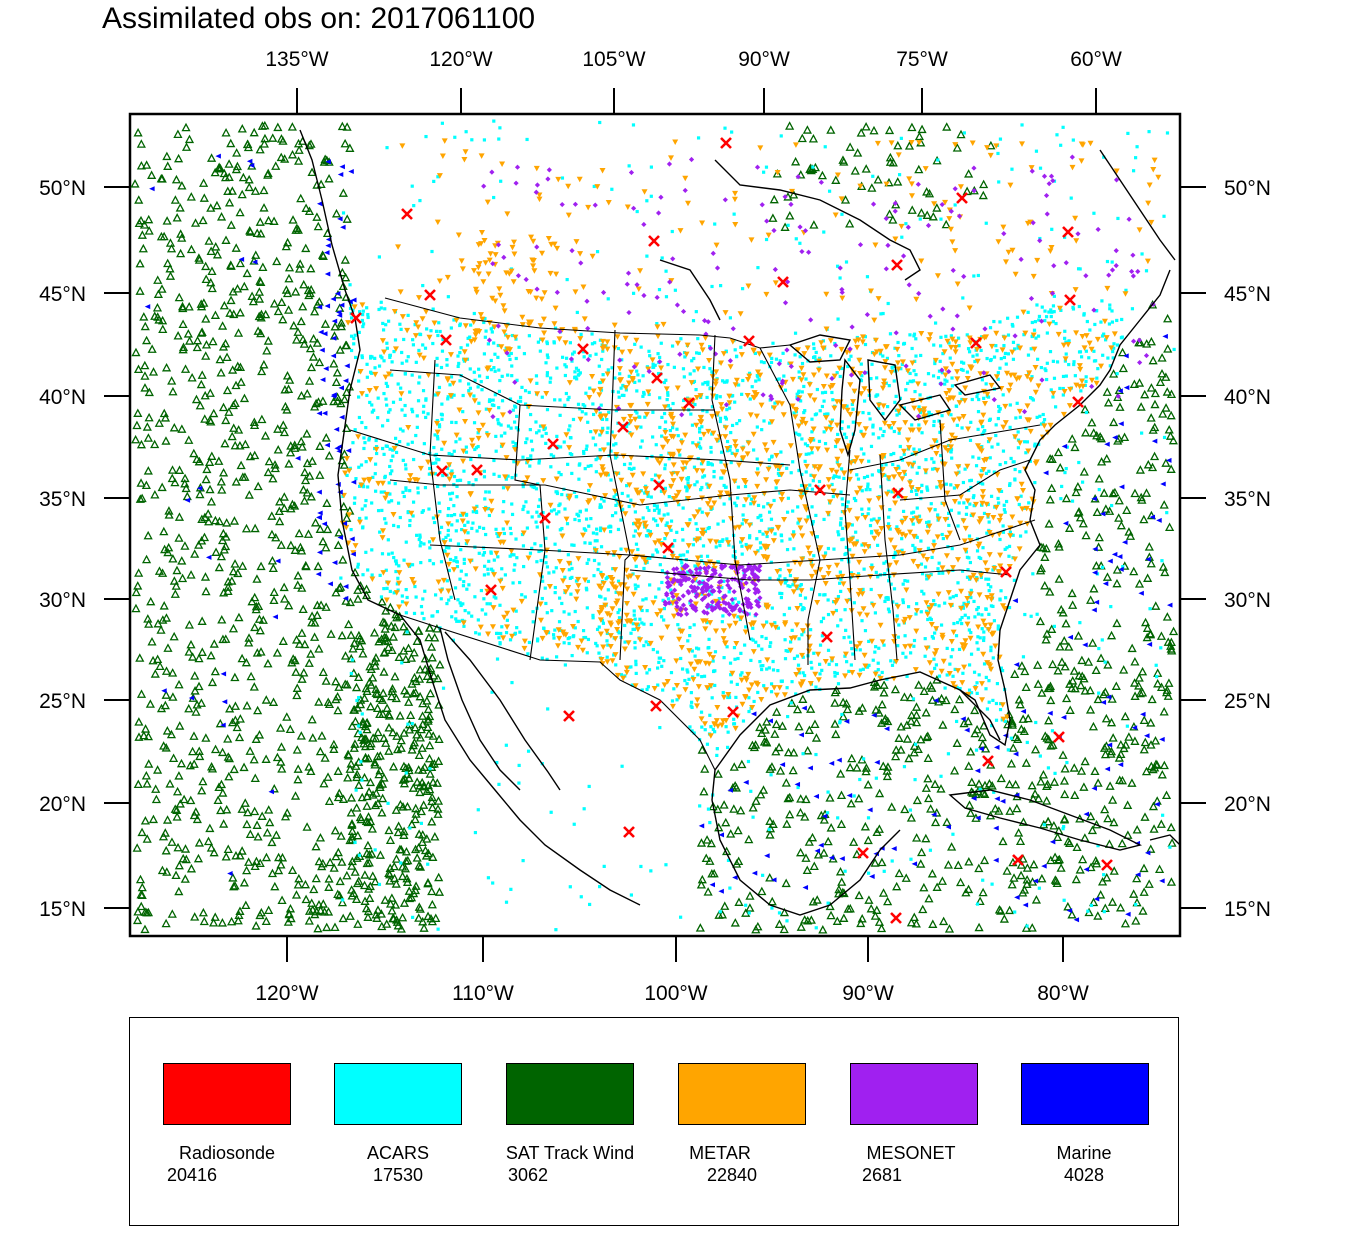  What do you see at coordinates (319, 18) in the screenshot?
I see `map-title: Assimilated obs on: 2017061100` at bounding box center [319, 18].